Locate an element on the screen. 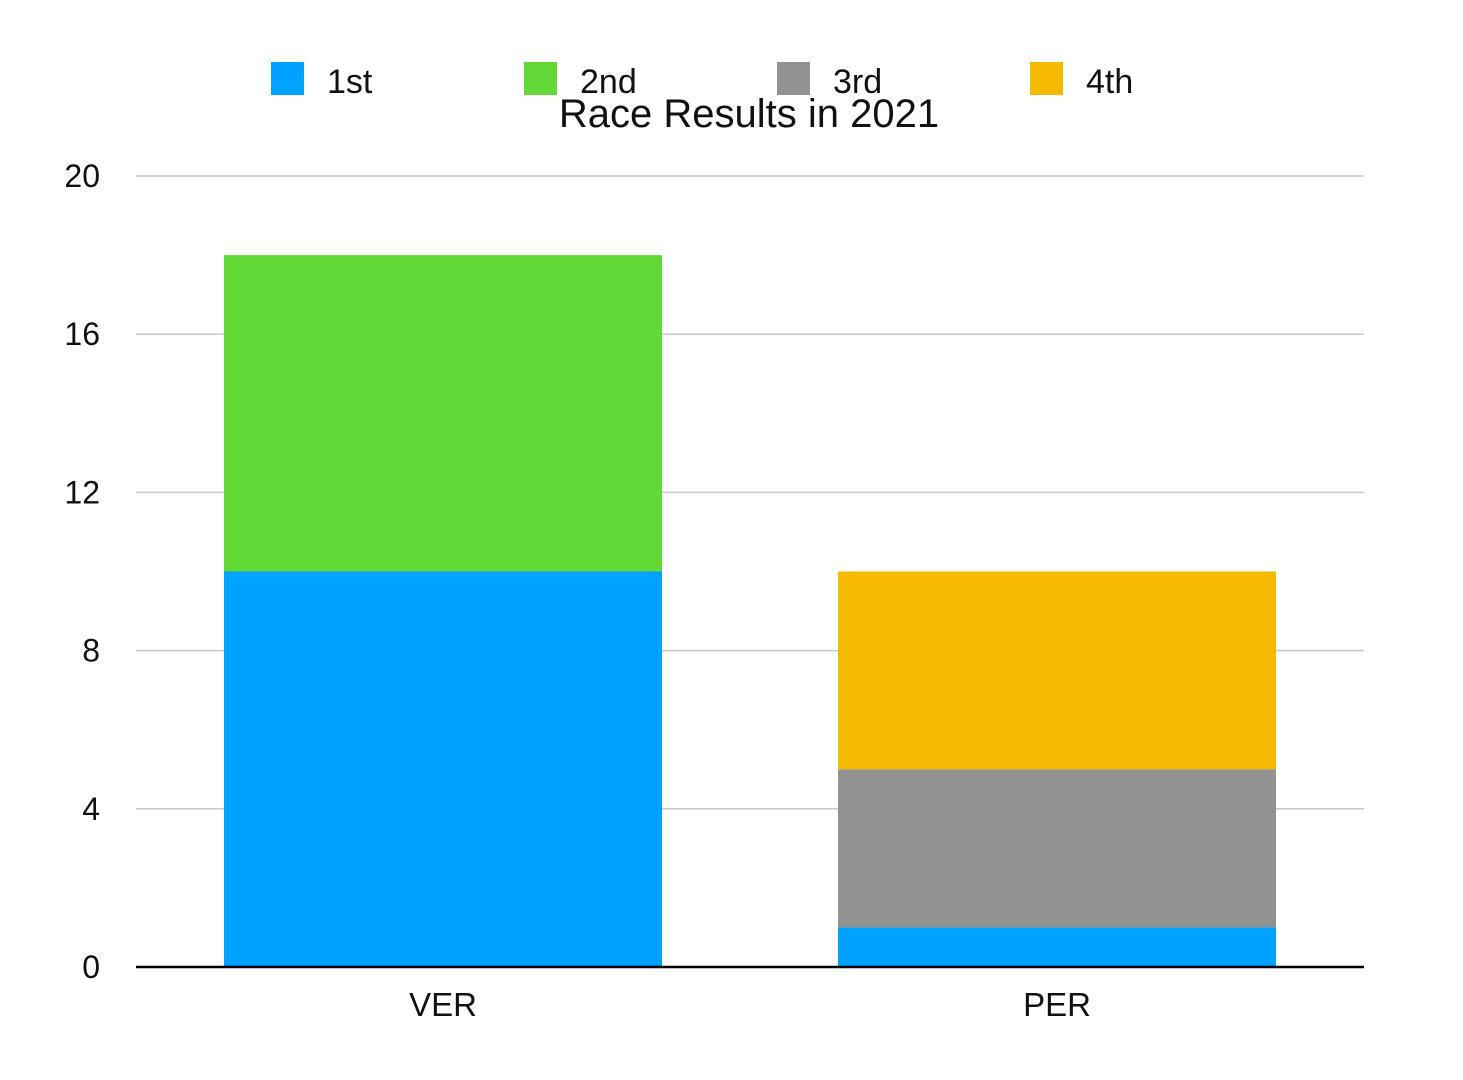 This screenshot has width=1463, height=1080. bar-segment-per-3rd is located at coordinates (1057, 848).